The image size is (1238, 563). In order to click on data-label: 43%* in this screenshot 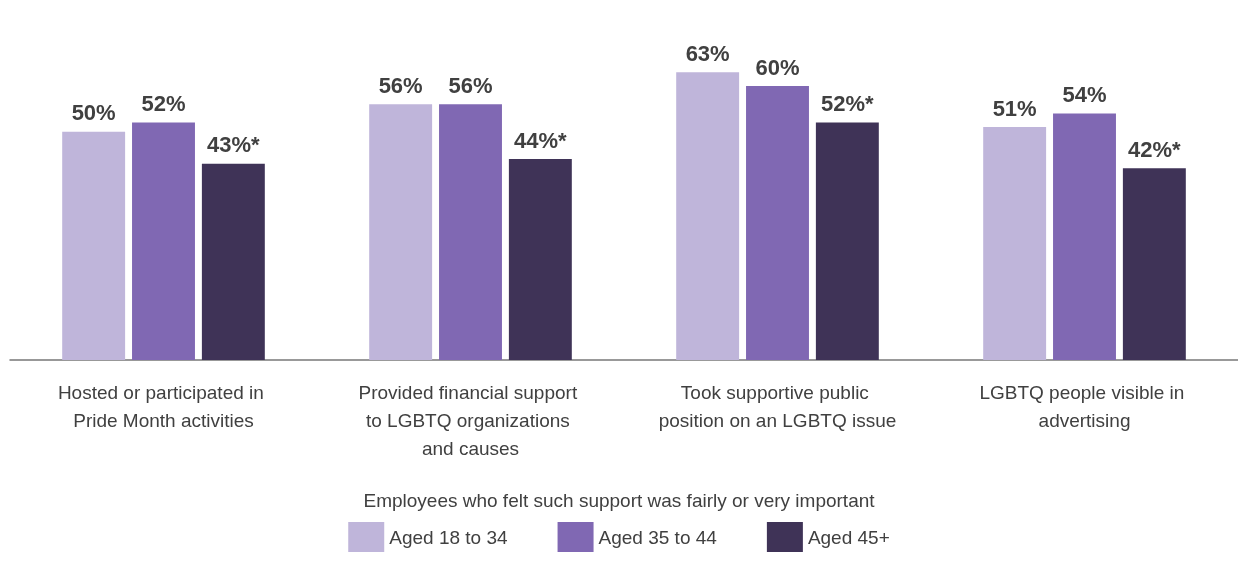, I will do `click(234, 145)`.